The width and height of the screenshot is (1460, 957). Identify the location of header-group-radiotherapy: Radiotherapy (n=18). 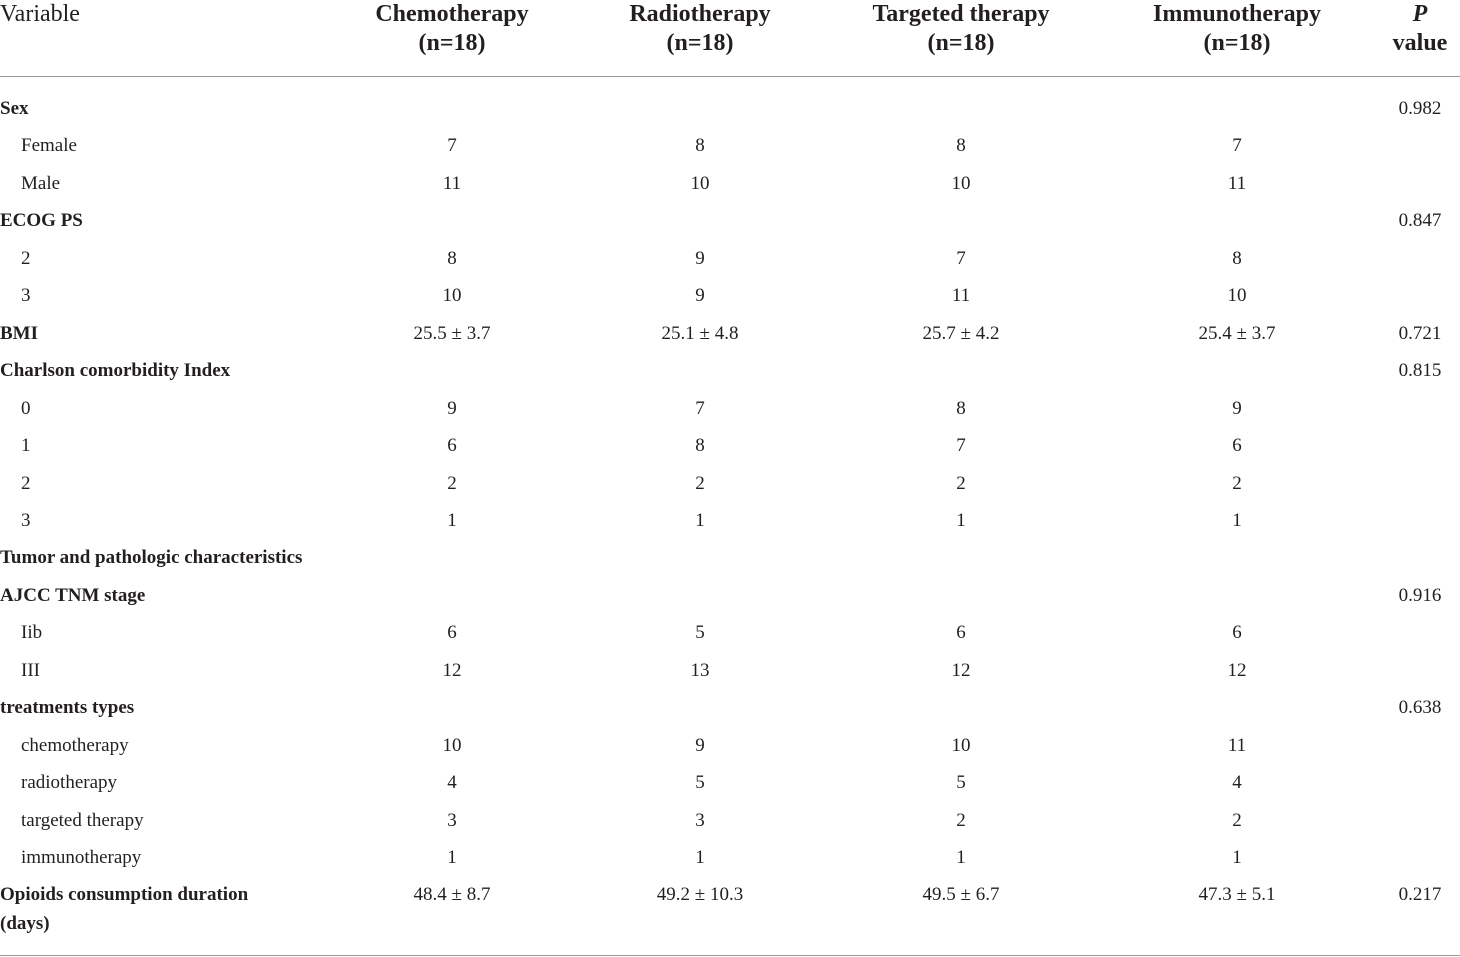
(699, 29).